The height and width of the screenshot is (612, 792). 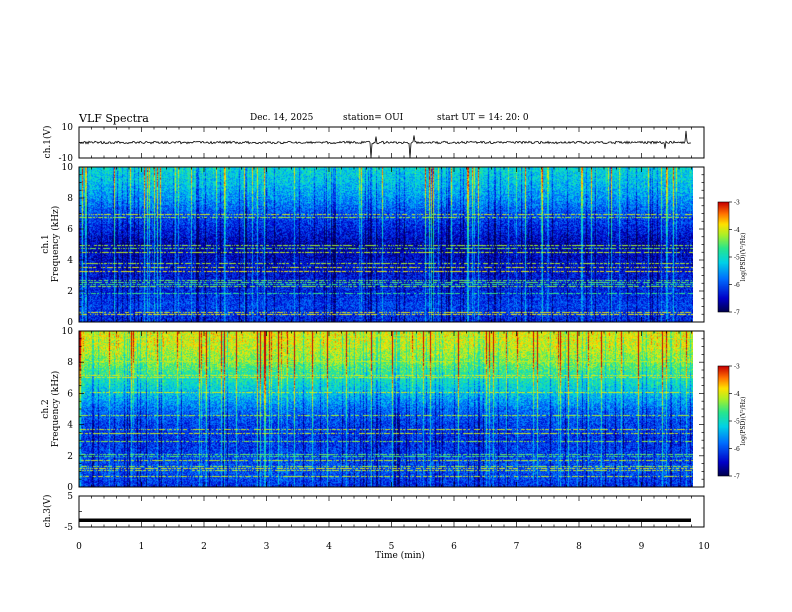 What do you see at coordinates (55, 409) in the screenshot?
I see `ch2-freq-label: Frequency (kHz)` at bounding box center [55, 409].